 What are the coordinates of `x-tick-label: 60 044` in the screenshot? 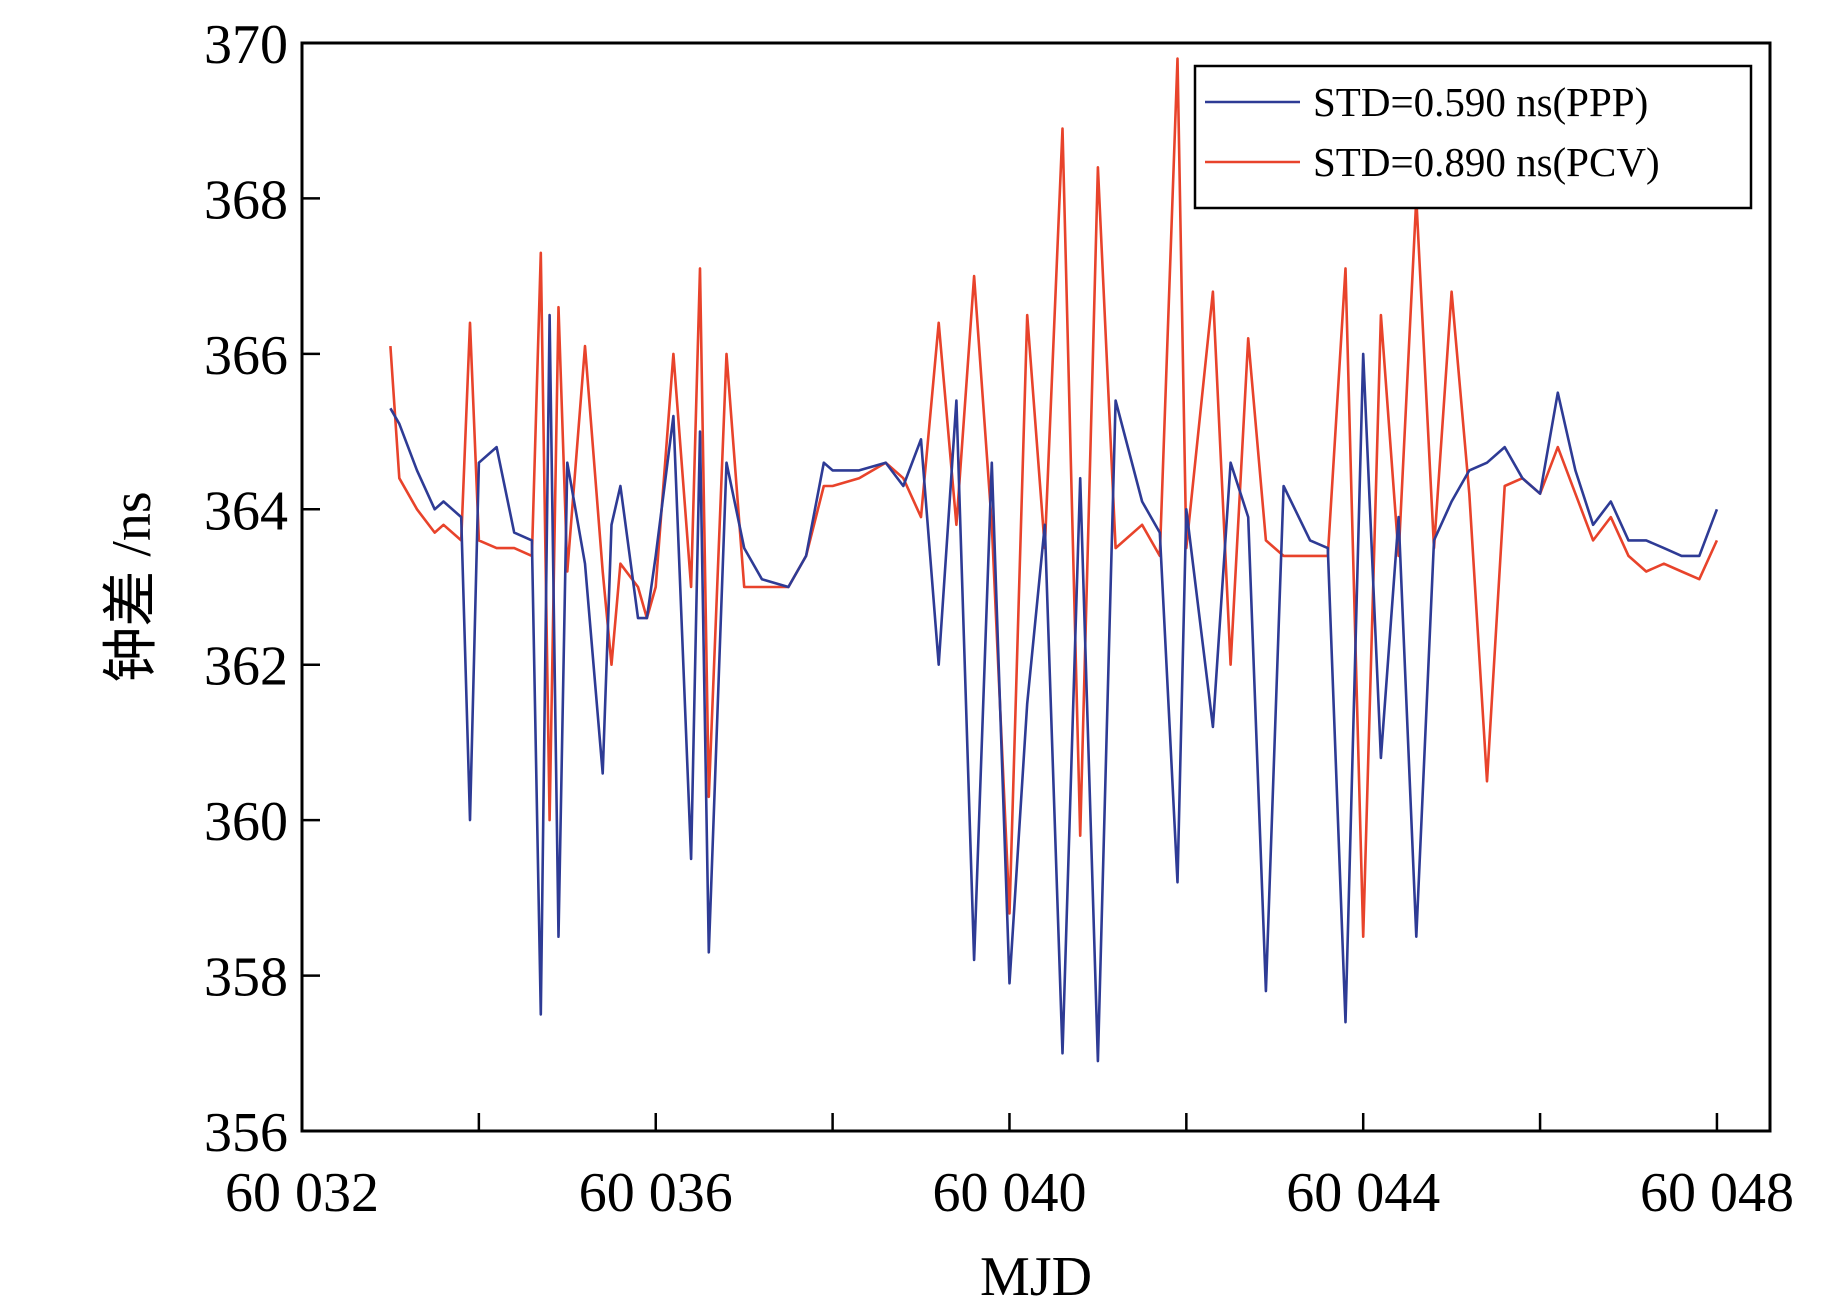 It's located at (1363, 1193).